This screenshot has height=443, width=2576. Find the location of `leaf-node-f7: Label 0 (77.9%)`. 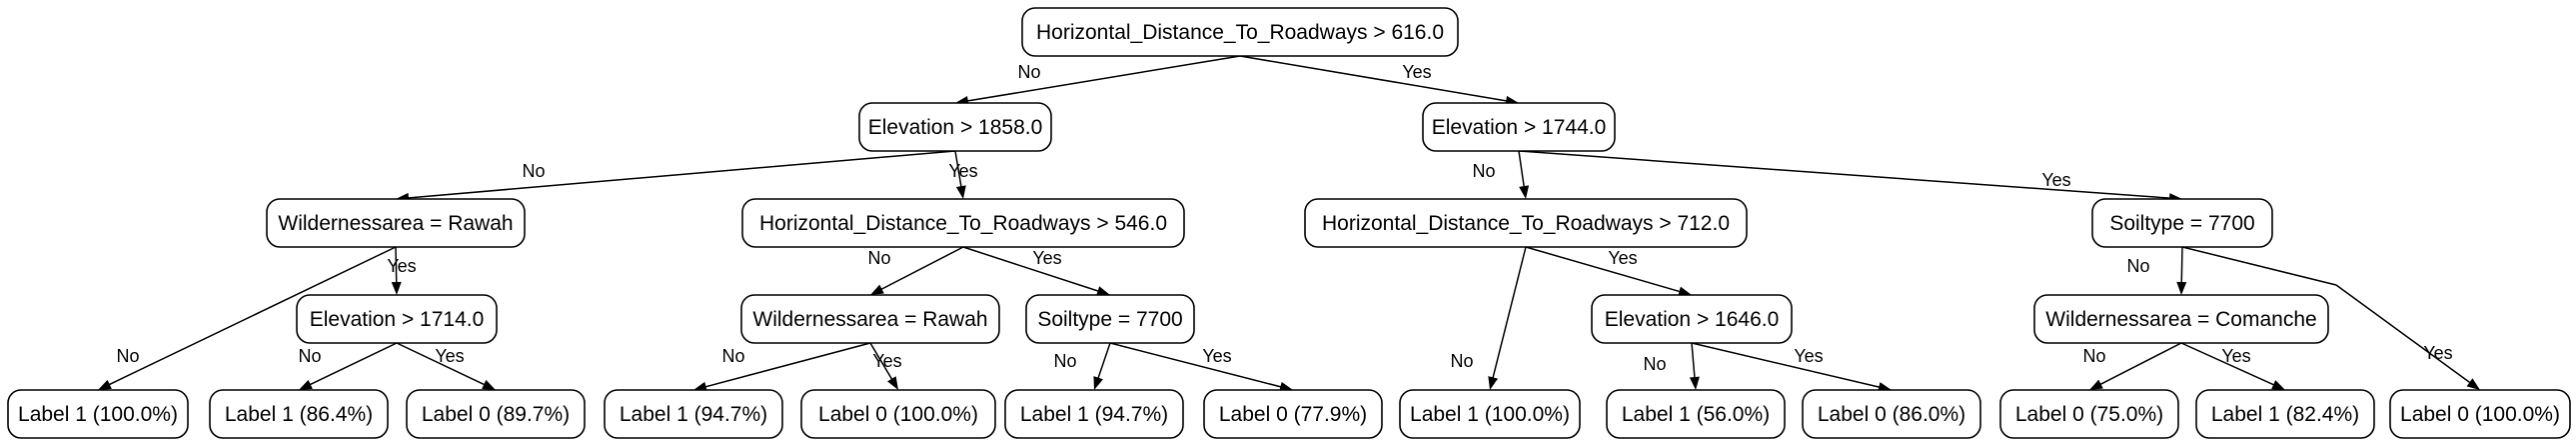

leaf-node-f7: Label 0 (77.9%) is located at coordinates (1293, 414).